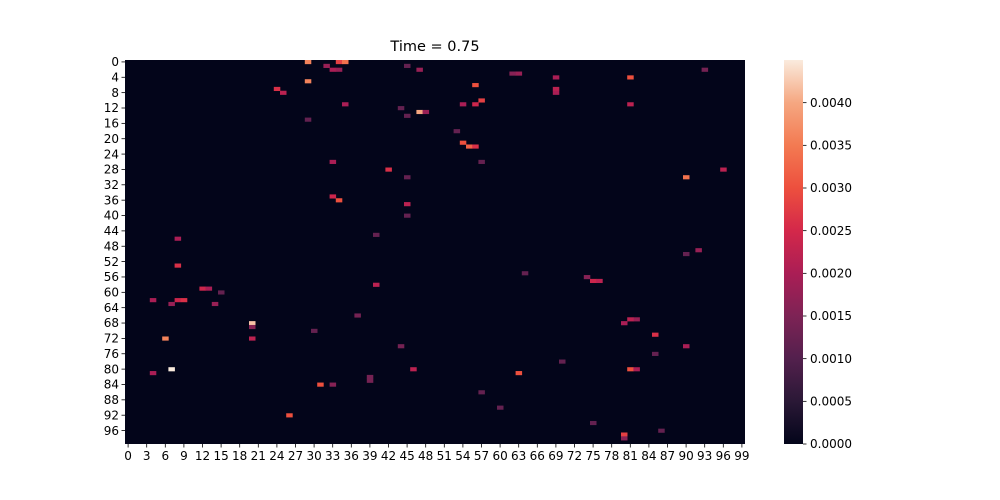  What do you see at coordinates (111, 385) in the screenshot?
I see `y-tick-label: 84` at bounding box center [111, 385].